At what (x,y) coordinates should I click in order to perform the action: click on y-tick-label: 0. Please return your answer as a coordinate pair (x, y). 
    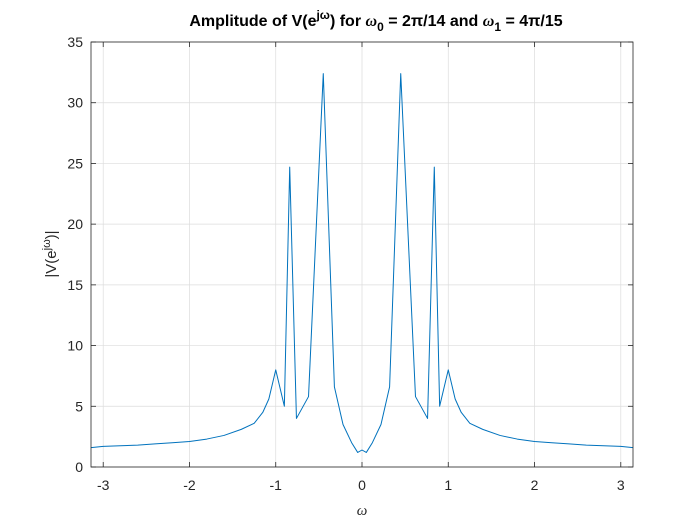
    Looking at the image, I should click on (79, 467).